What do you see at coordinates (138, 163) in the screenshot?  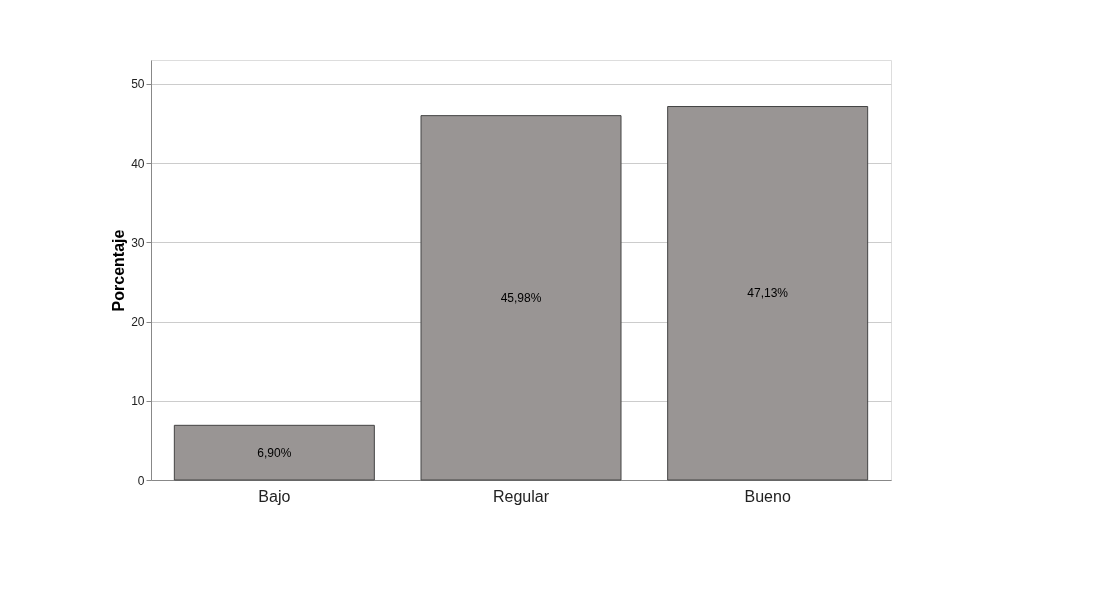 I see `y-tick-label: 40` at bounding box center [138, 163].